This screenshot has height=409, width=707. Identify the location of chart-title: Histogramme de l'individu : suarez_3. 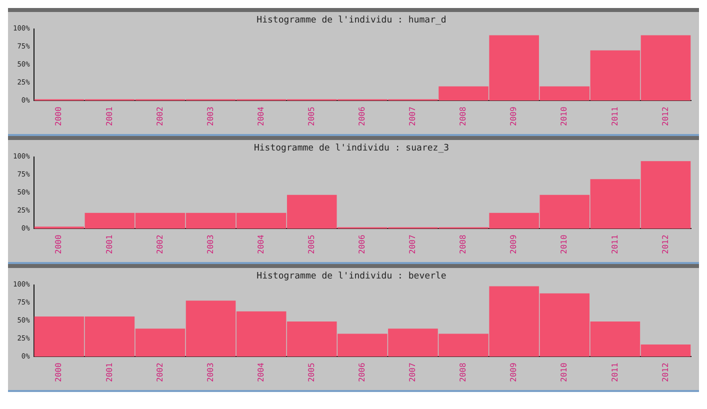
(352, 149).